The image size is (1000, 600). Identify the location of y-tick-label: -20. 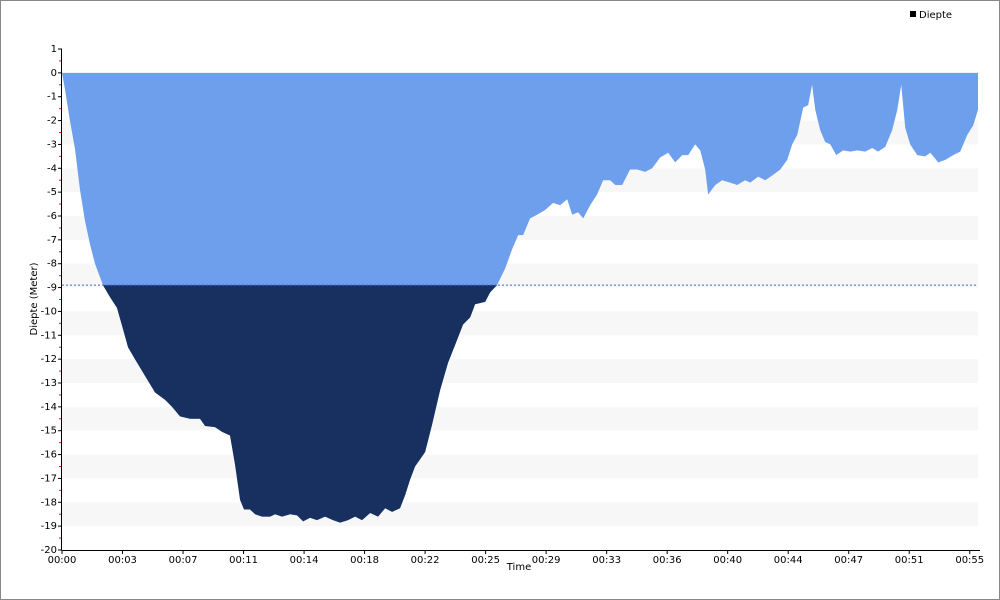
(49, 550).